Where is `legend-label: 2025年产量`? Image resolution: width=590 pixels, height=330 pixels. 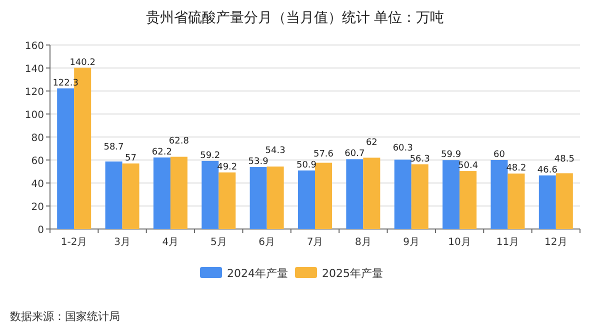
legend-label: 2025年产量 is located at coordinates (352, 273).